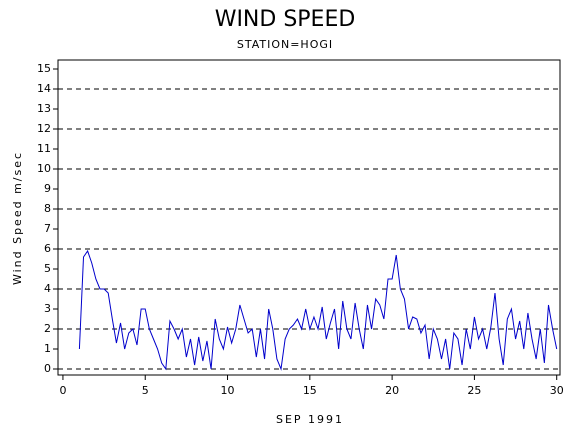 The image size is (570, 430). What do you see at coordinates (47, 208) in the screenshot?
I see `y-tick-label: 8` at bounding box center [47, 208].